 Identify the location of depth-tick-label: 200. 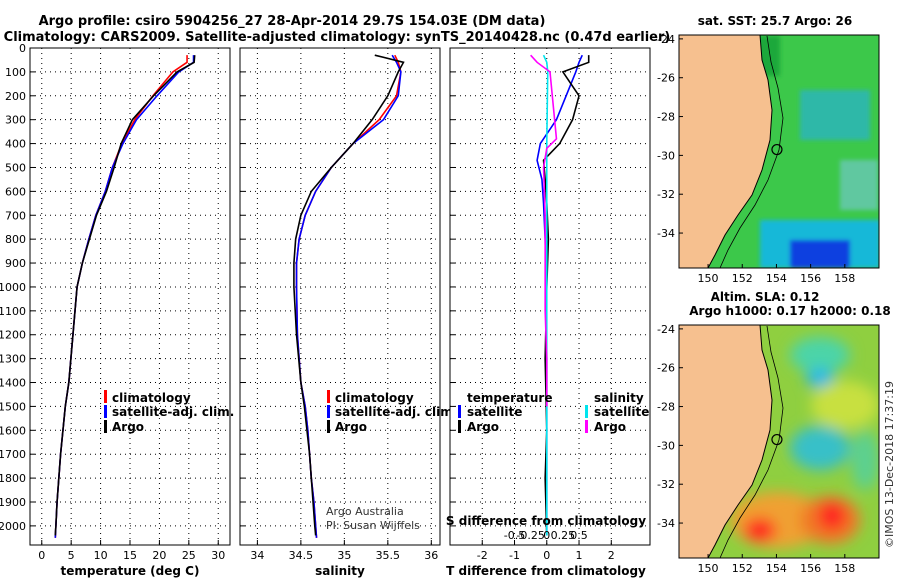
(15, 96).